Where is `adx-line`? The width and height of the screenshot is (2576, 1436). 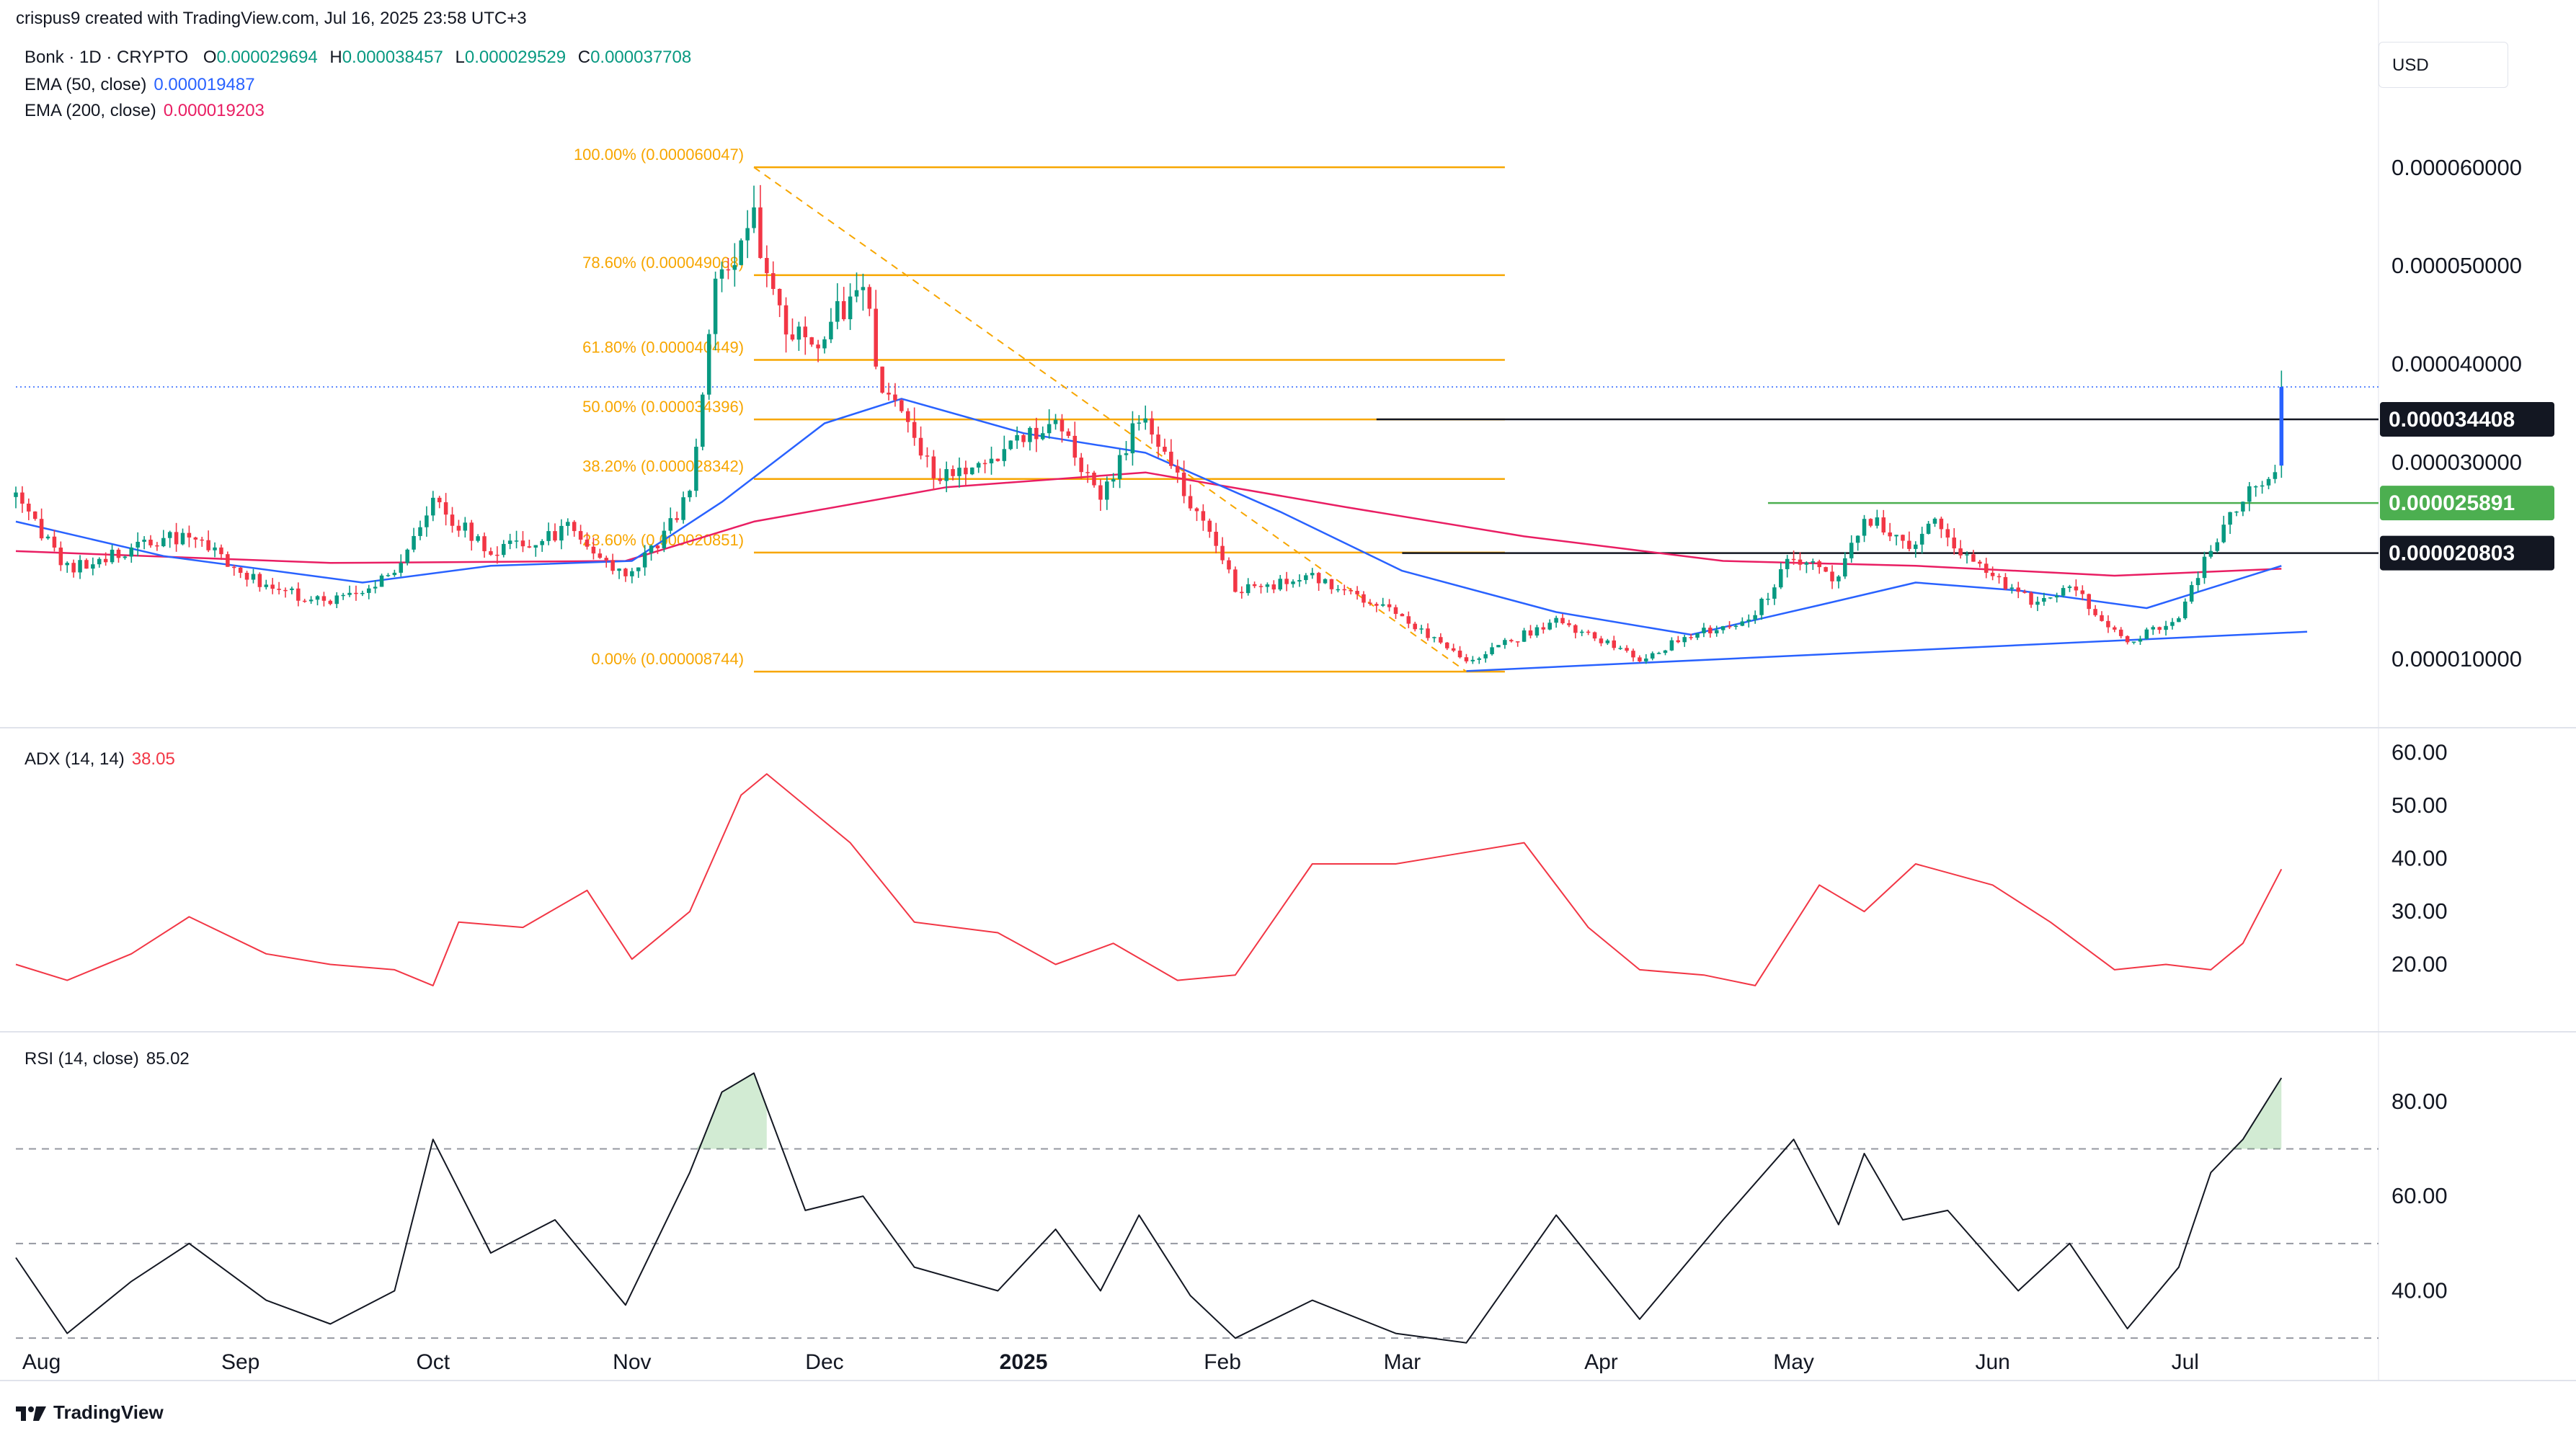
adx-line is located at coordinates (1149, 879).